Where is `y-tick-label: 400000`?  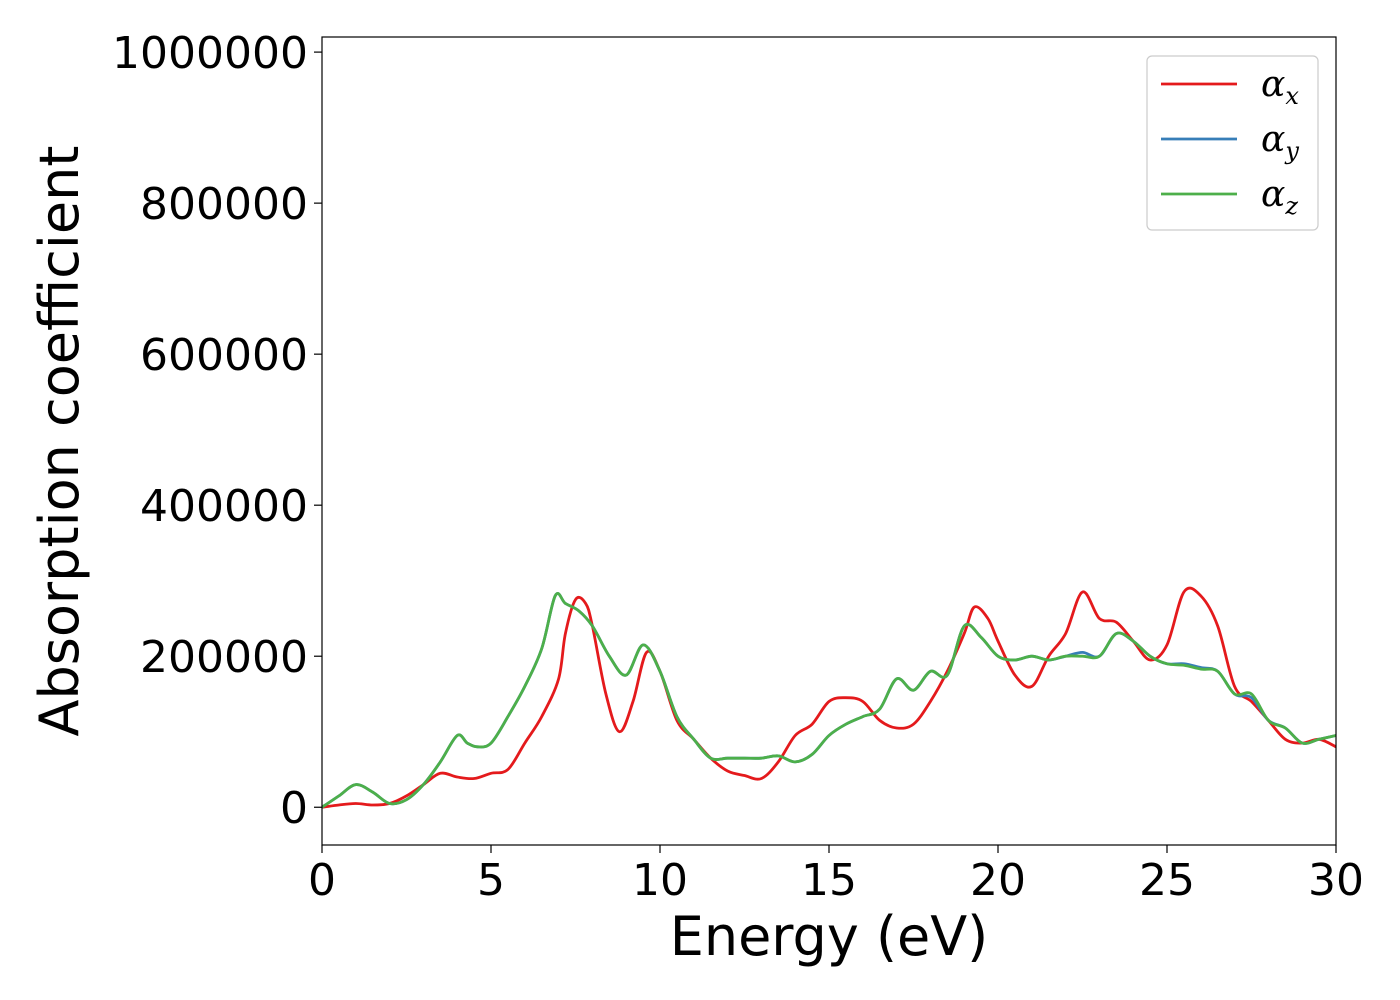 y-tick-label: 400000 is located at coordinates (224, 506).